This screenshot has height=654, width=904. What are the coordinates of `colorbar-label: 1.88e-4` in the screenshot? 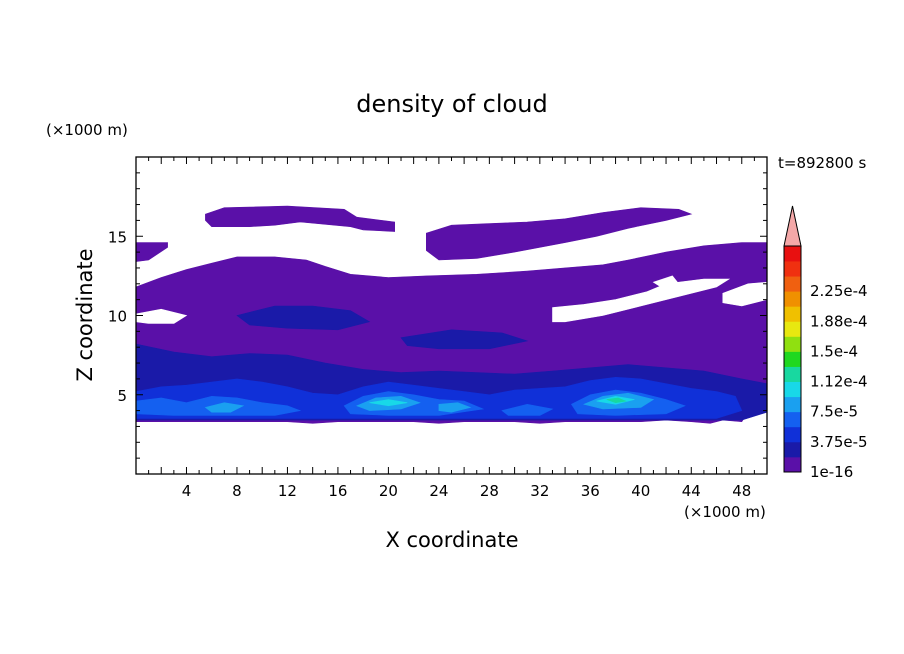 It's located at (839, 321).